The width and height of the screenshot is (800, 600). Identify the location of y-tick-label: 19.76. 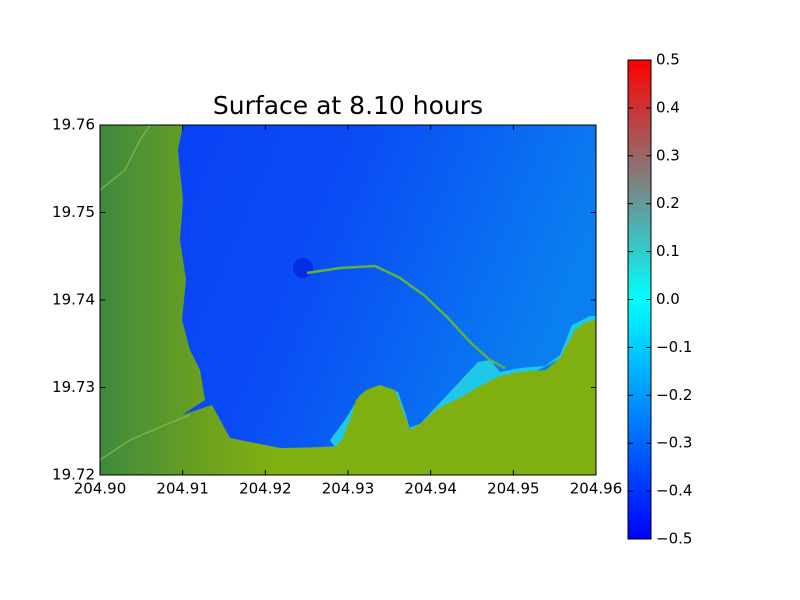
(73, 125).